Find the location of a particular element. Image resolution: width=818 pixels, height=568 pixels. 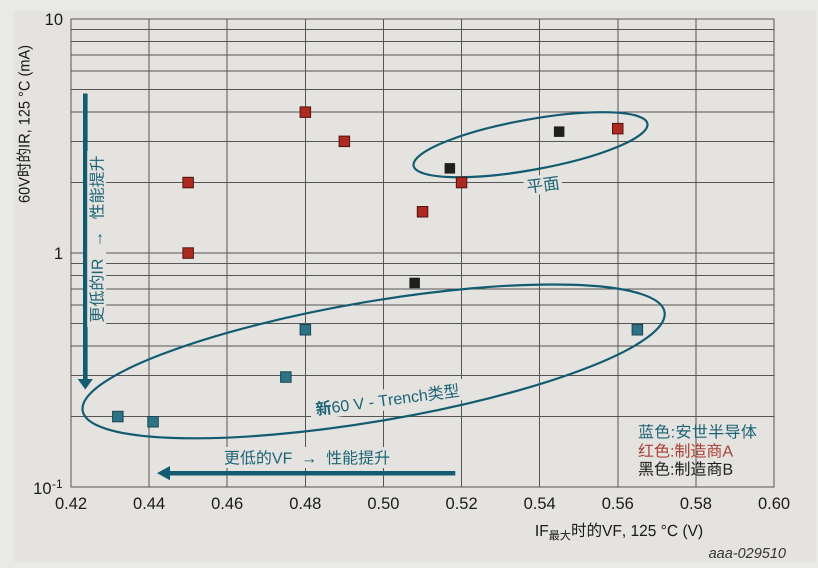

svg-text: 0.44 is located at coordinates (149, 504).